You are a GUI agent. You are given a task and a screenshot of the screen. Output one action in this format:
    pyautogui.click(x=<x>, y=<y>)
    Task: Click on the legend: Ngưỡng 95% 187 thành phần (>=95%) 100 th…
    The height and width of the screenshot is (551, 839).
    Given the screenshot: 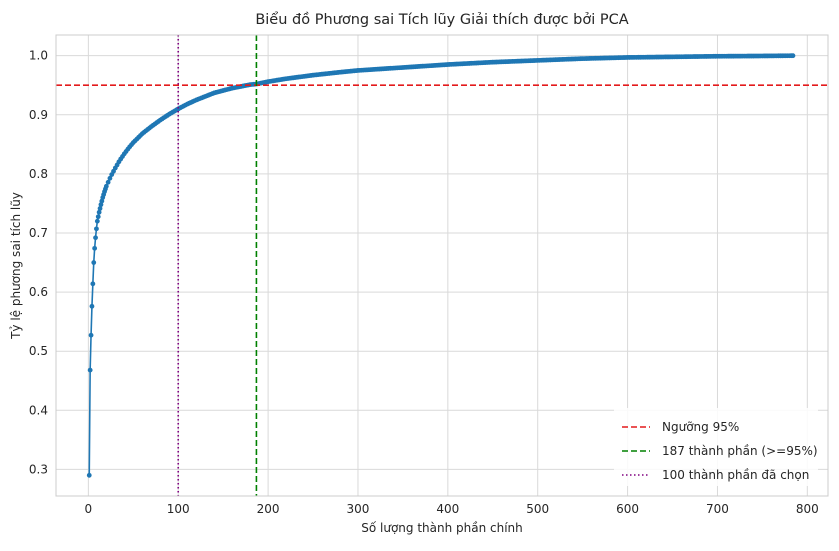 What is the action you would take?
    pyautogui.click(x=716, y=447)
    